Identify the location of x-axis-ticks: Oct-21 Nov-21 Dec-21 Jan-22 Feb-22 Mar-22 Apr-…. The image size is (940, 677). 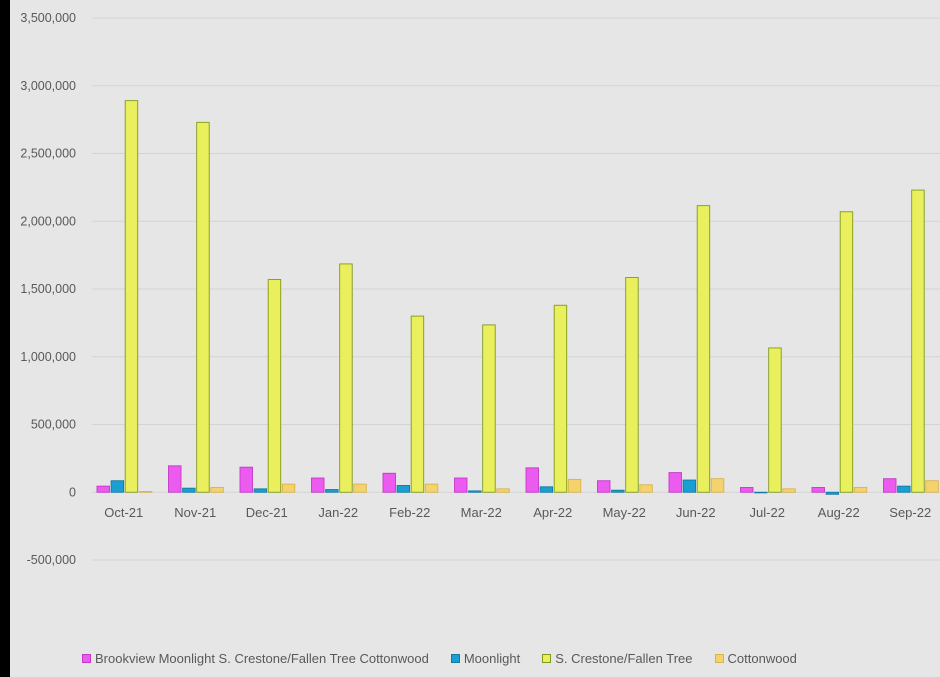
(517, 512).